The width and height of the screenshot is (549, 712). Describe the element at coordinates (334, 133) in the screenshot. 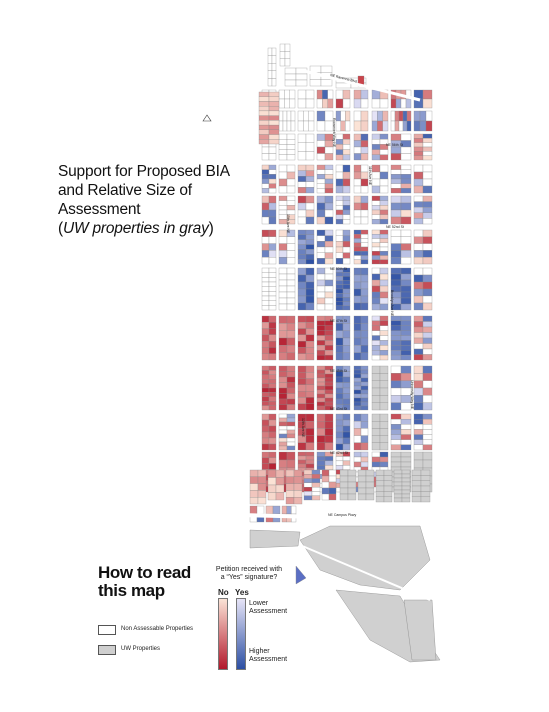

I see `street-label-roosevelt: Roosevelt Way NE` at that location.